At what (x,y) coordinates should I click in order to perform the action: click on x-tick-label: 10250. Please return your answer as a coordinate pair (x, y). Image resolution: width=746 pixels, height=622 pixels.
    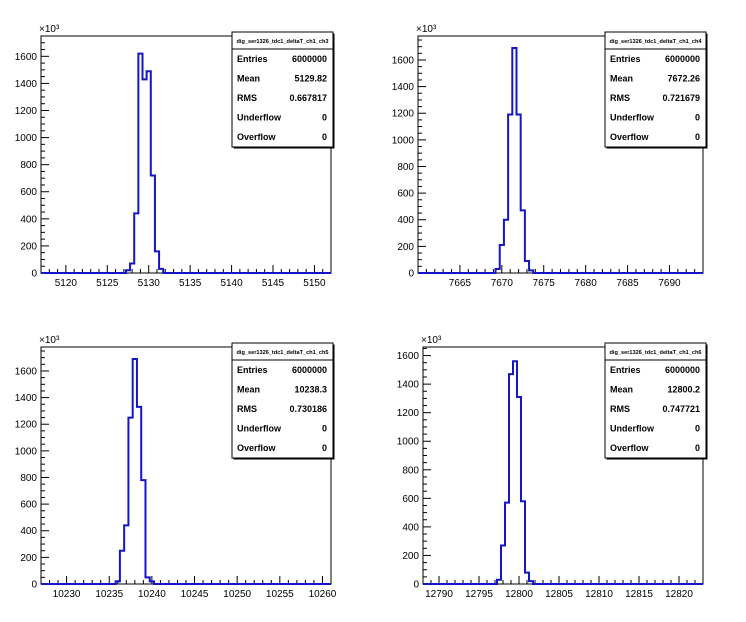
    Looking at the image, I should click on (237, 594).